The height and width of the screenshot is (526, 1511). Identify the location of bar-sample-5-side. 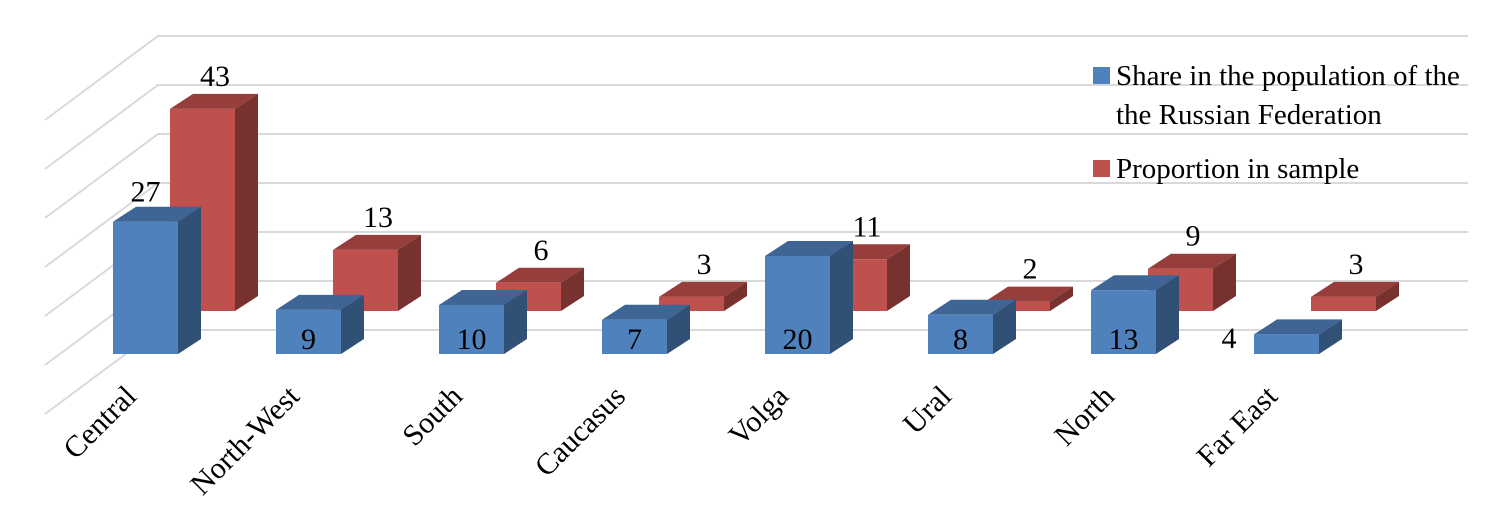
(1061, 298).